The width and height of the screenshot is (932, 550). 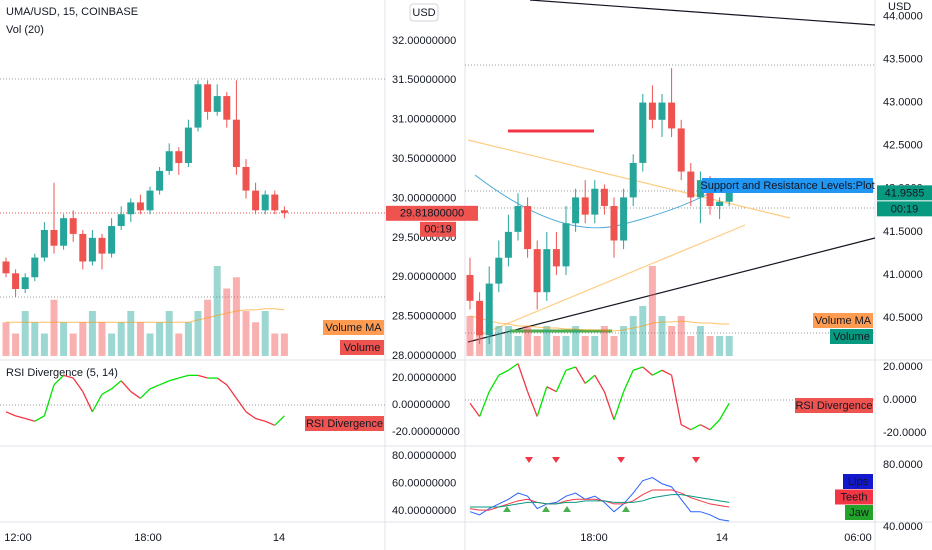 I want to click on currency: USD, so click(x=423, y=13).